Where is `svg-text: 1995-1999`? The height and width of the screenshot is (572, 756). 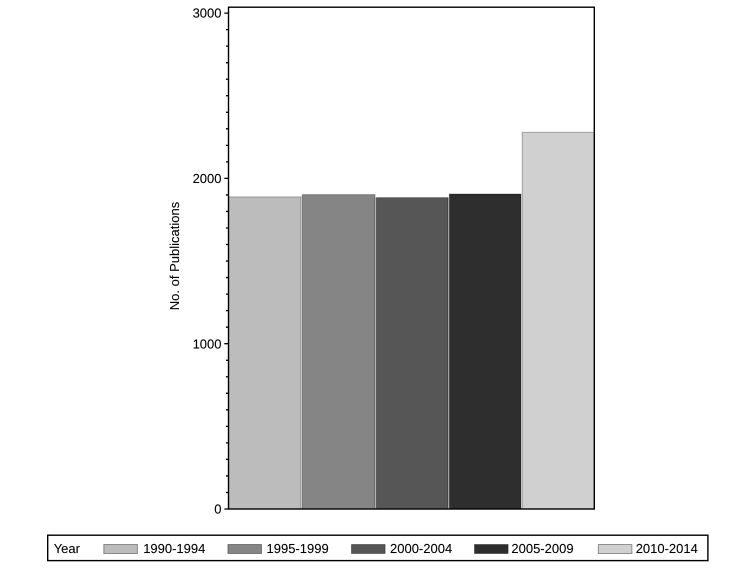
svg-text: 1995-1999 is located at coordinates (298, 548).